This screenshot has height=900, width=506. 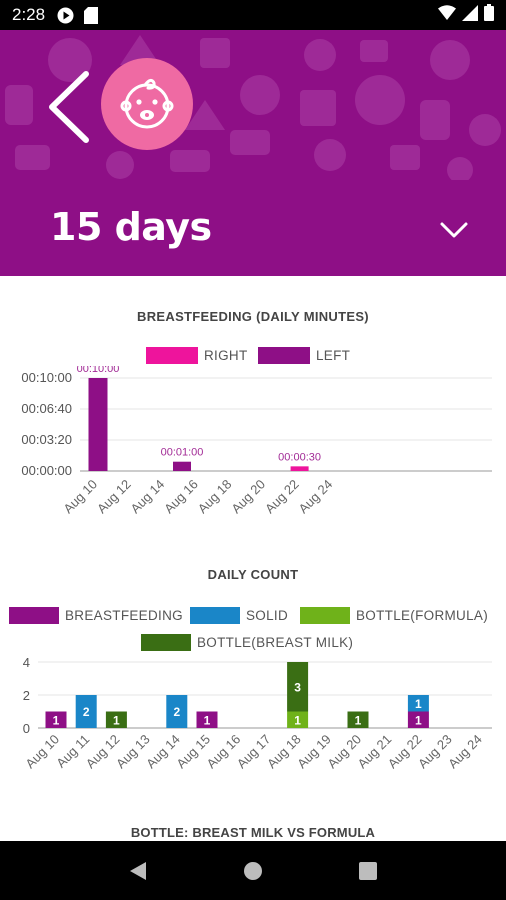 I want to click on nav-back-button, so click(x=138, y=871).